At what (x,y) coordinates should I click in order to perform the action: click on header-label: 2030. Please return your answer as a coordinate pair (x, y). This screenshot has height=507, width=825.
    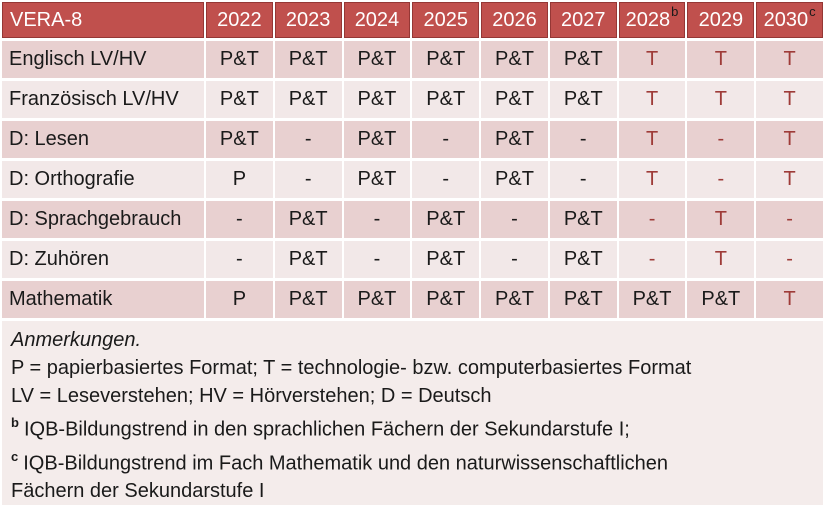
    Looking at the image, I should click on (786, 19).